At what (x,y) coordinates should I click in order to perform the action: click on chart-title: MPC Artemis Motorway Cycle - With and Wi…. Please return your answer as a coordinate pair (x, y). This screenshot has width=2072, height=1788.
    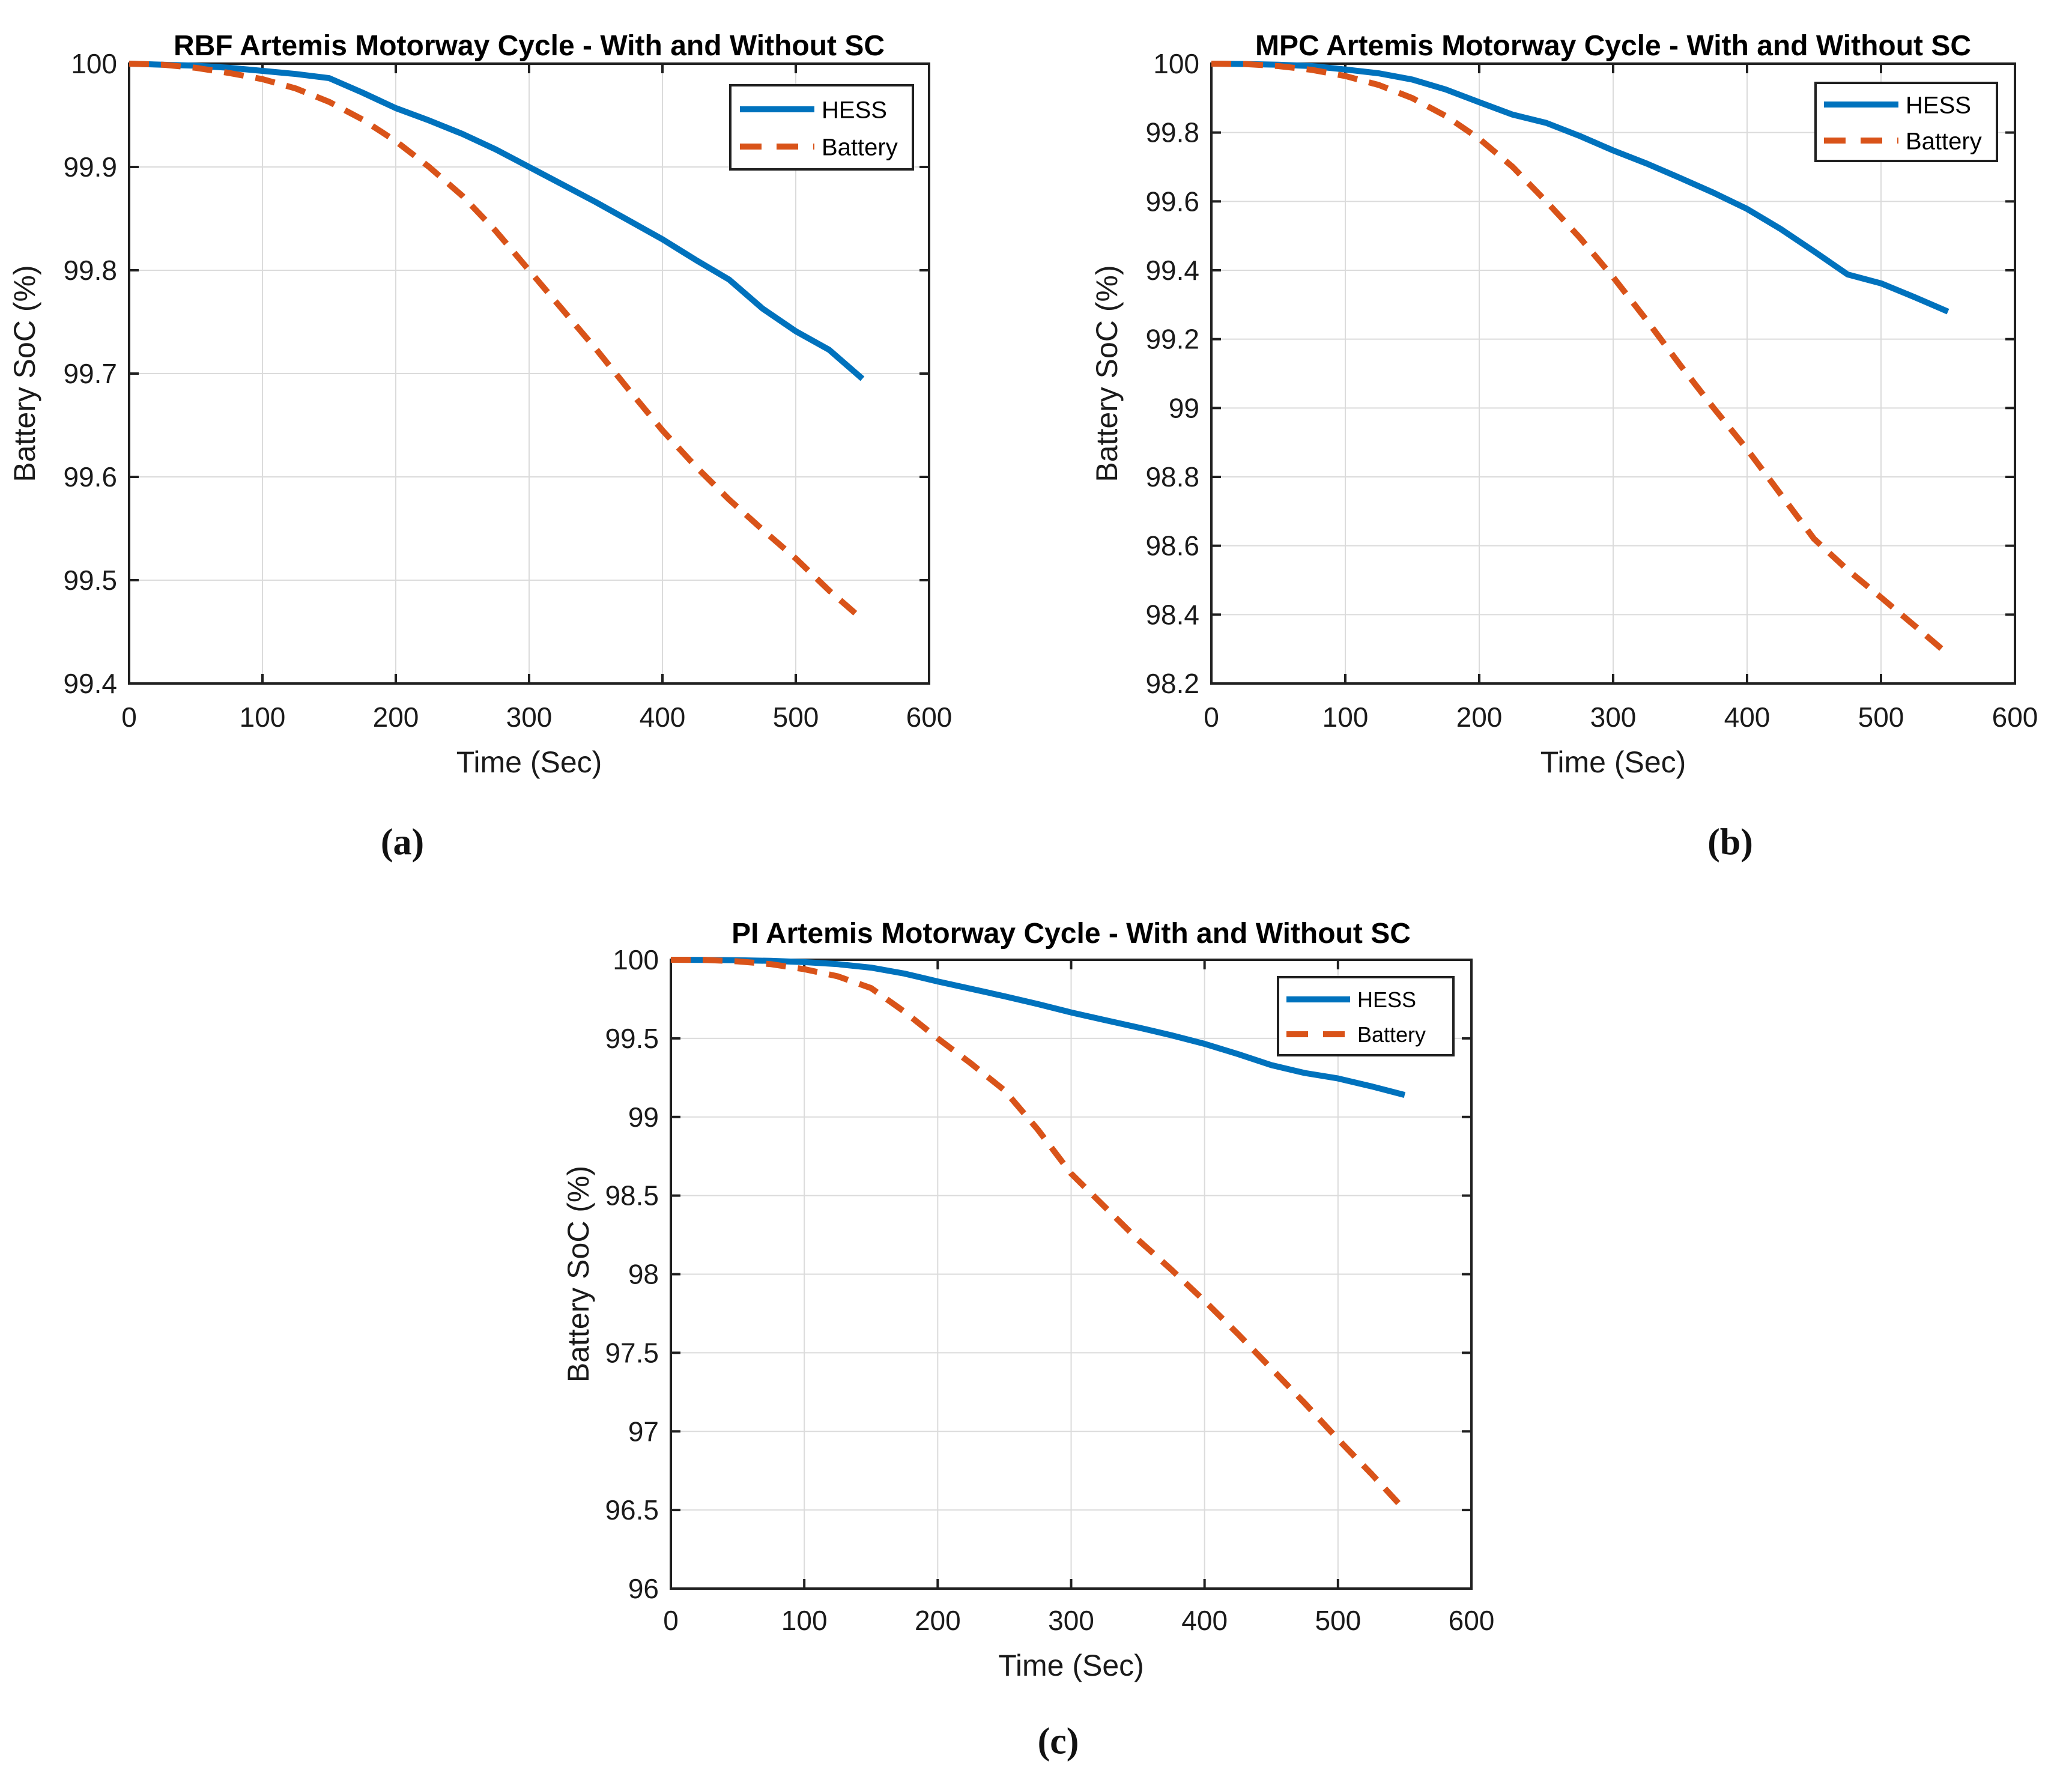
    Looking at the image, I should click on (1613, 46).